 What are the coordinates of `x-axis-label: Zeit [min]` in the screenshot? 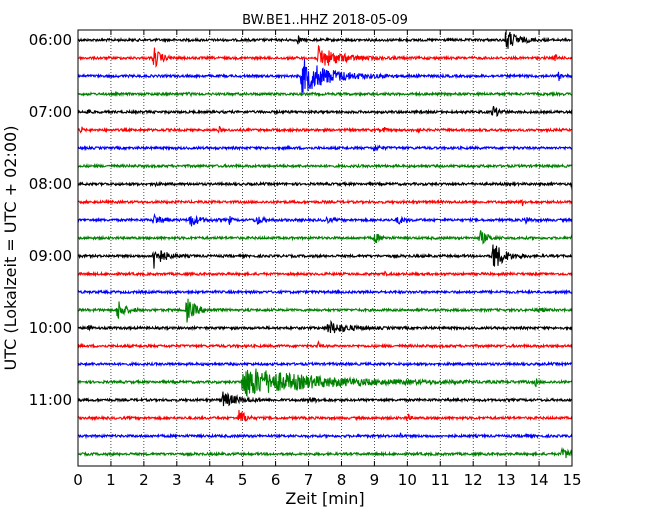 It's located at (324, 498).